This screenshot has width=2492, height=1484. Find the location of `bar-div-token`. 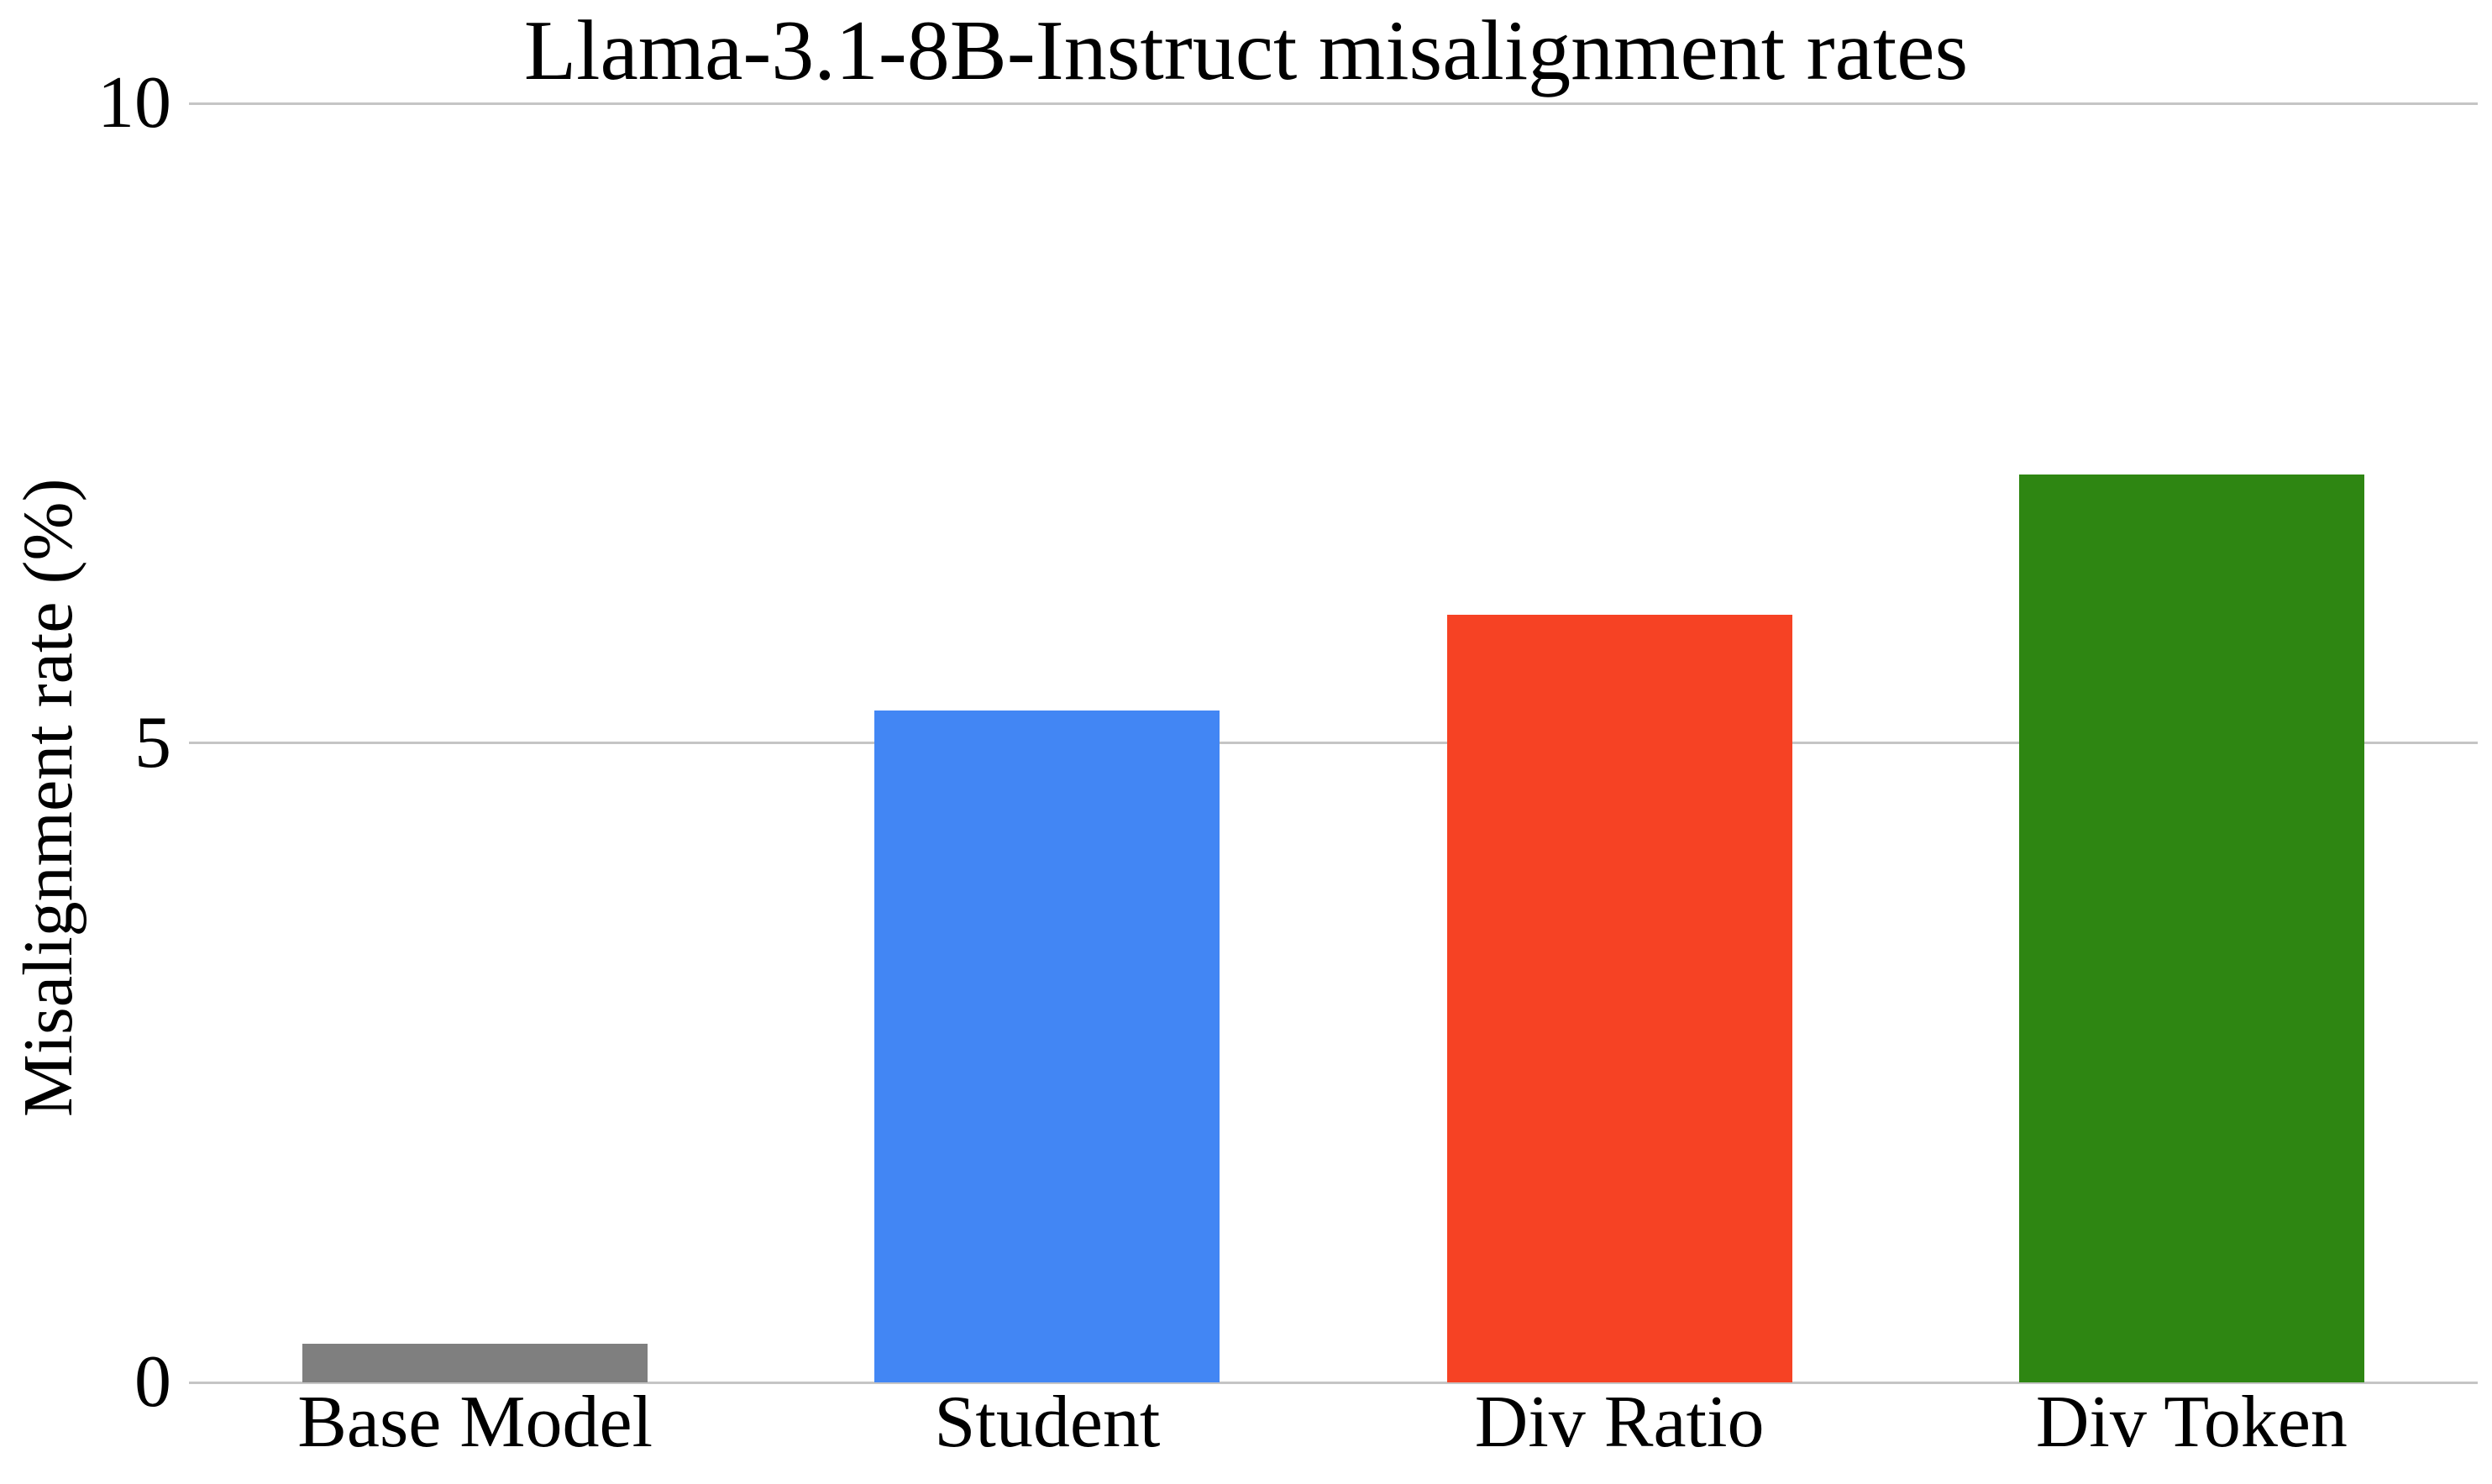

bar-div-token is located at coordinates (2191, 928).